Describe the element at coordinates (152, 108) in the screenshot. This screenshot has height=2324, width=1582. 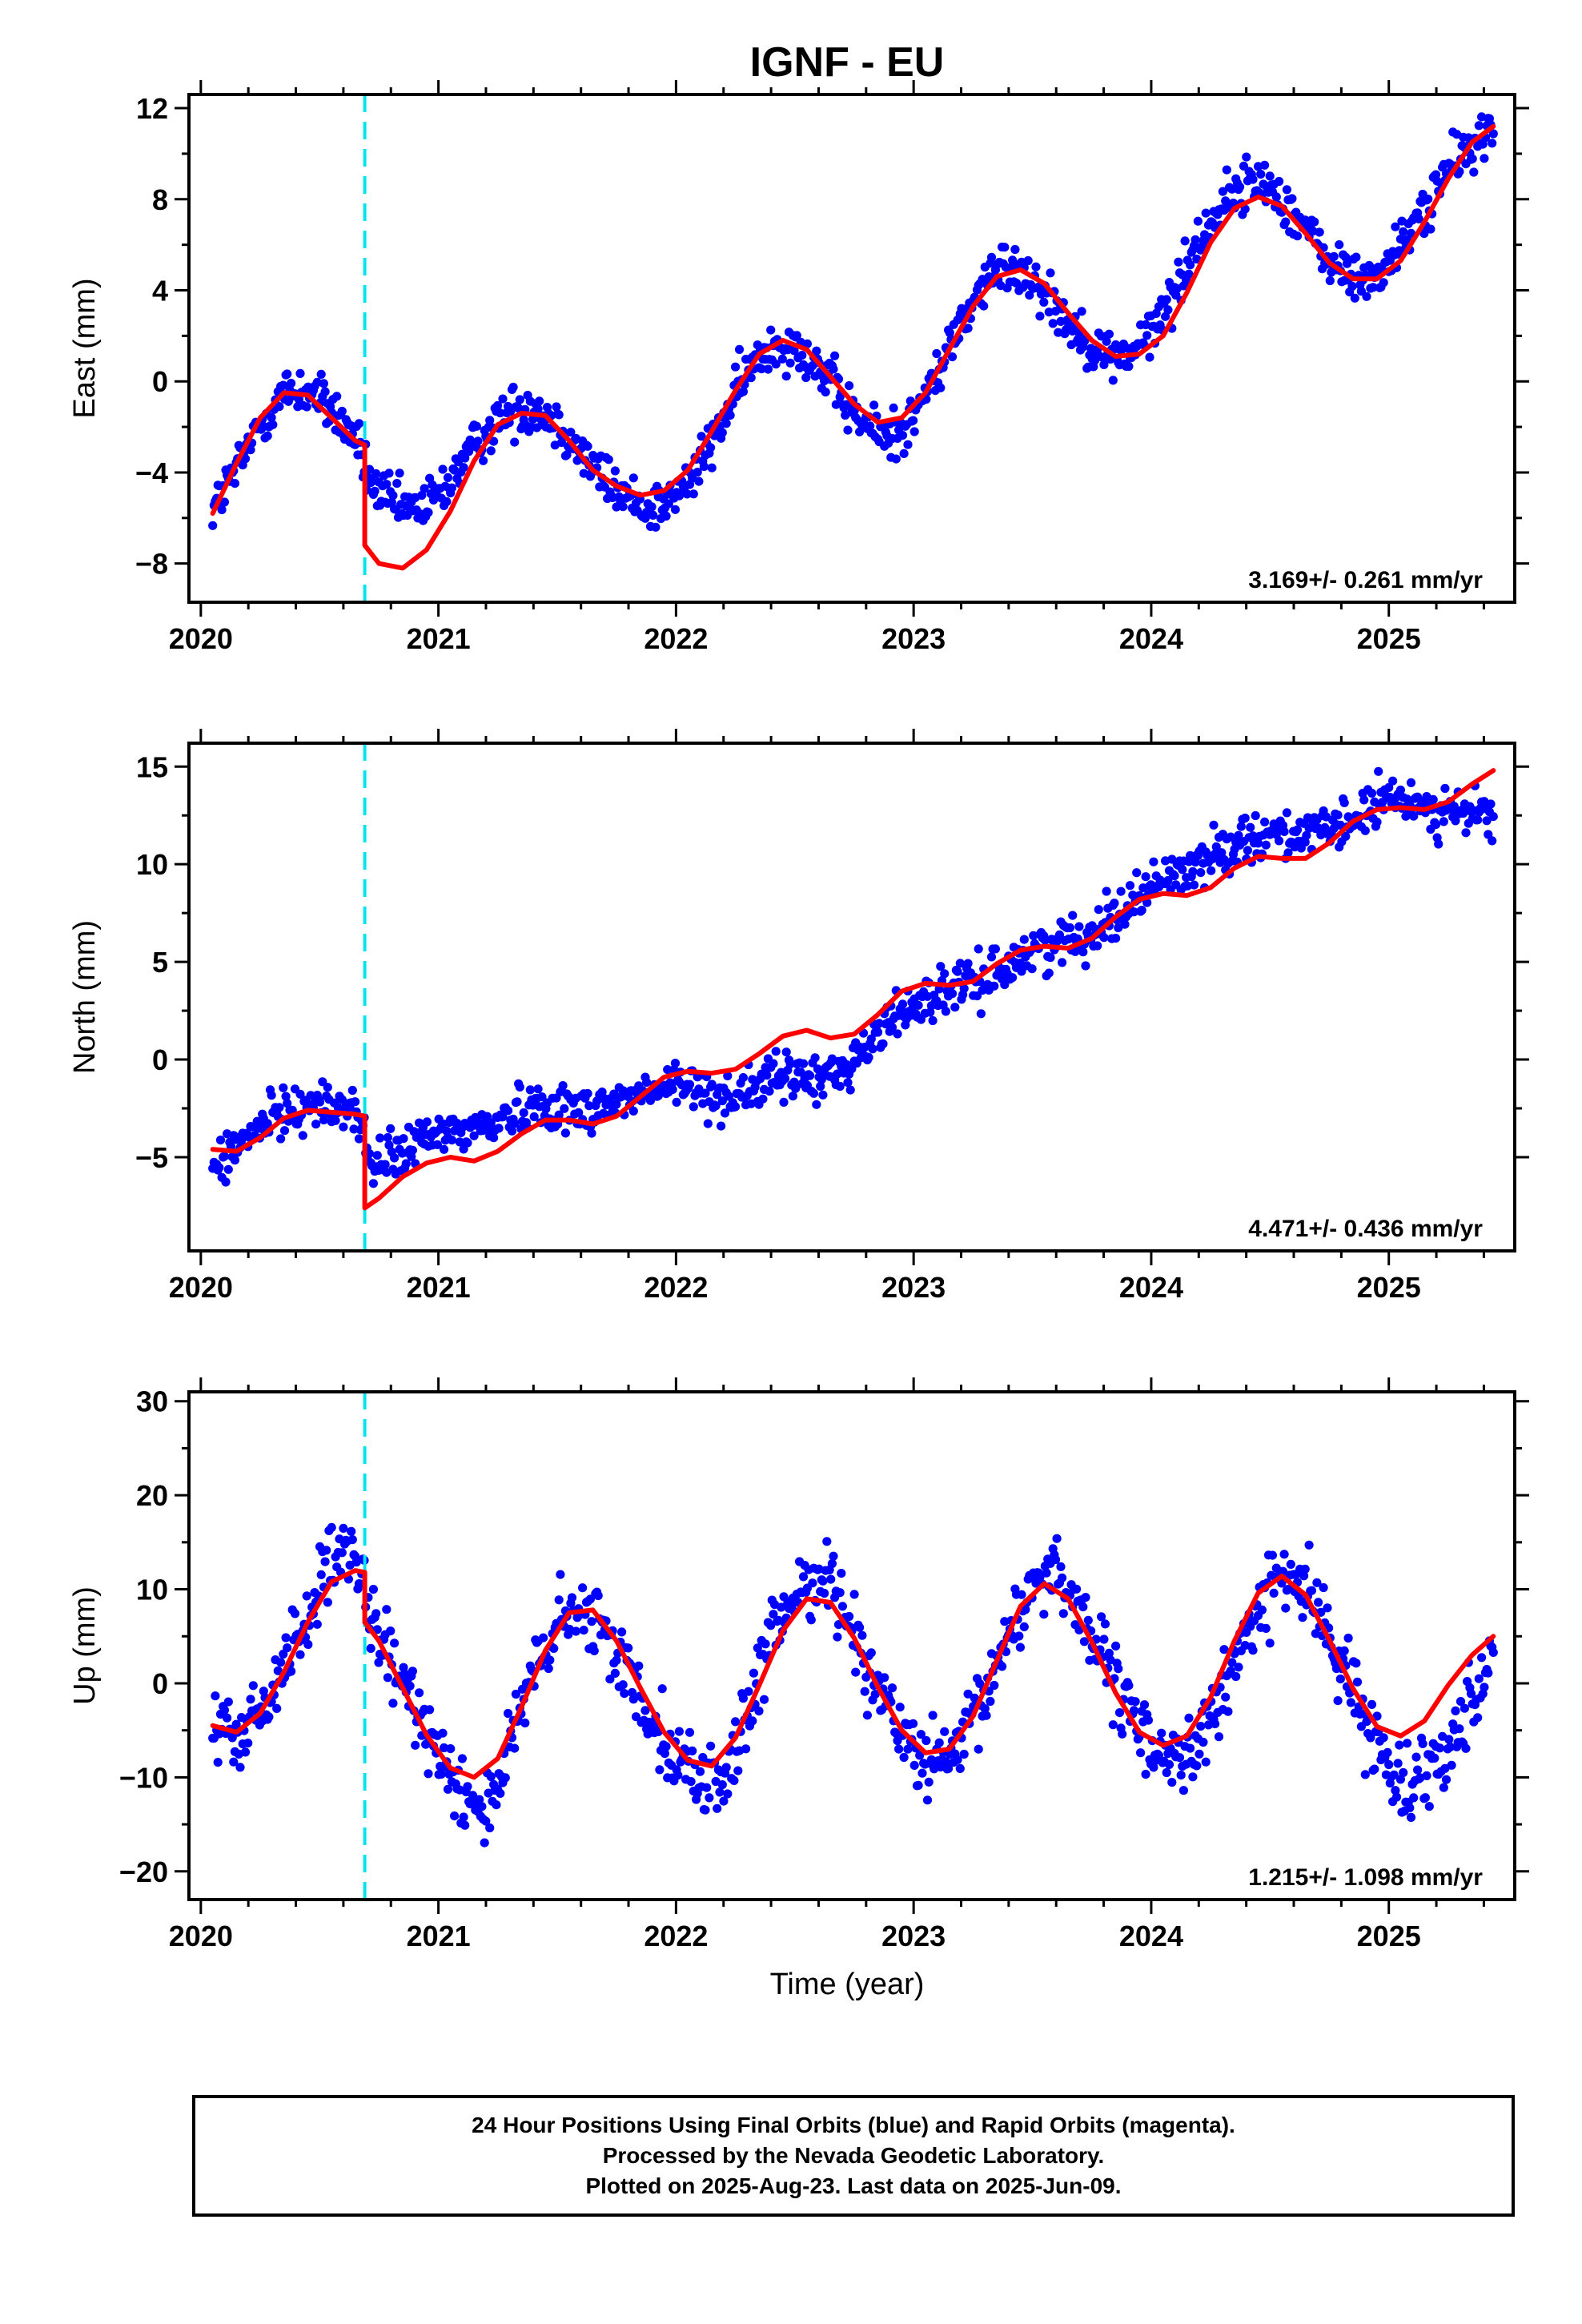
I see `y-tick-label: 12` at that location.